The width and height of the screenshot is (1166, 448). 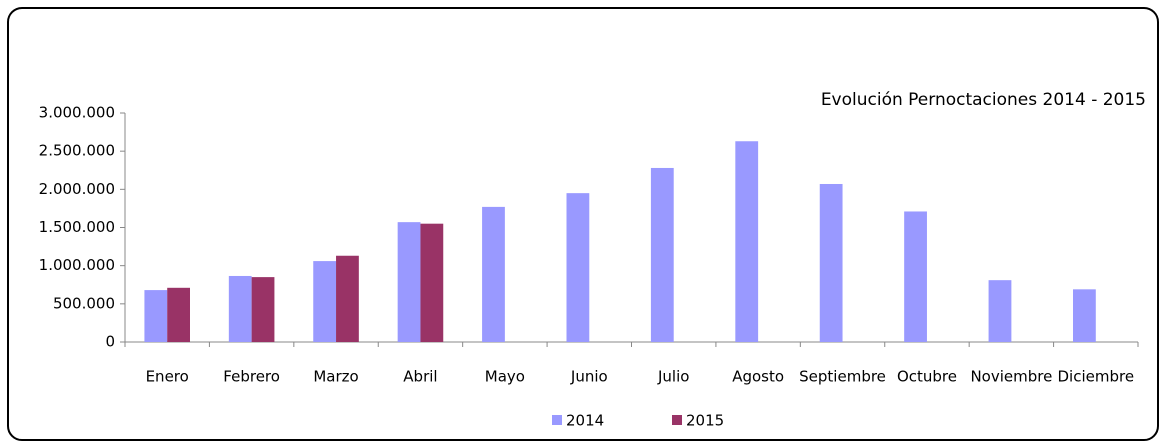 What do you see at coordinates (1011, 377) in the screenshot?
I see `x-tick-label: Noviembre` at bounding box center [1011, 377].